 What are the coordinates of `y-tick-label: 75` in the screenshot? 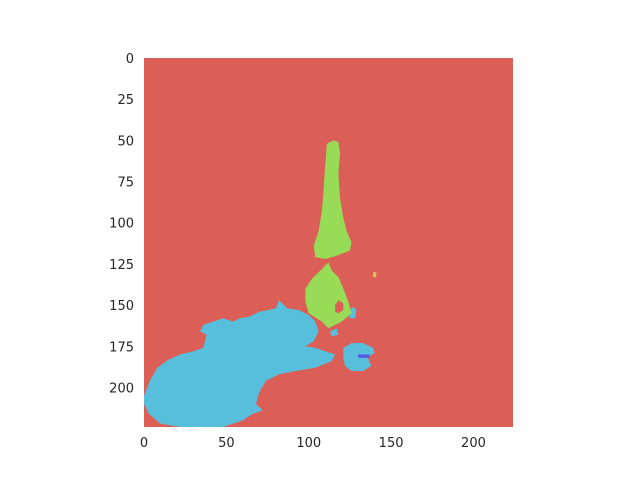 It's located at (125, 183).